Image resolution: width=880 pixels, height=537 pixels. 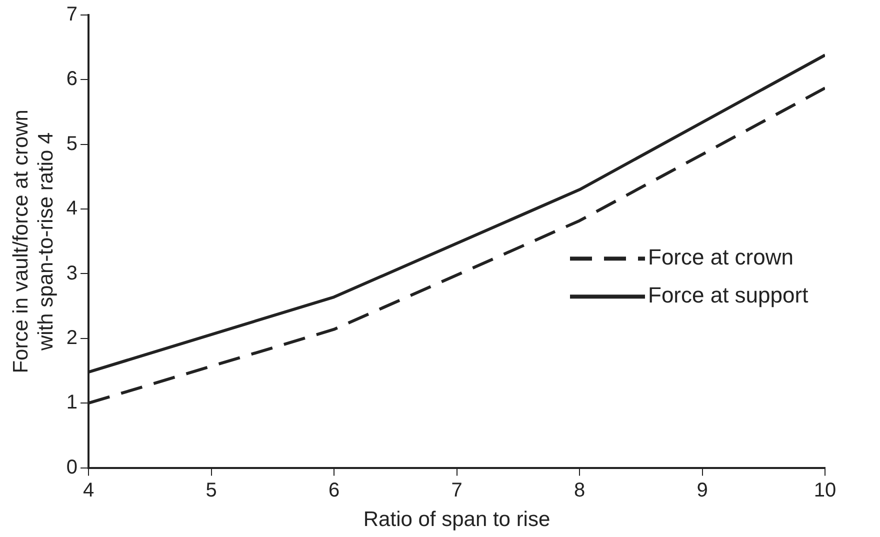 What do you see at coordinates (728, 295) in the screenshot?
I see `legend-label: Force at support` at bounding box center [728, 295].